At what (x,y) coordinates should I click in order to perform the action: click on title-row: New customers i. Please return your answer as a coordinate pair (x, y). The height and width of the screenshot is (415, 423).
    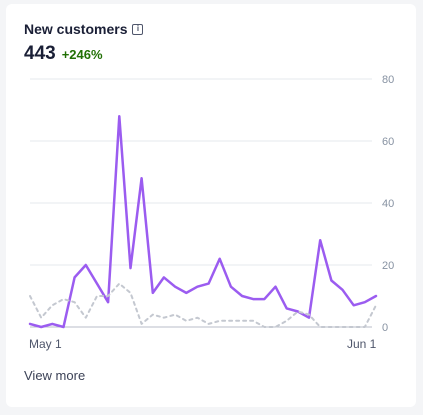
    Looking at the image, I should click on (84, 29).